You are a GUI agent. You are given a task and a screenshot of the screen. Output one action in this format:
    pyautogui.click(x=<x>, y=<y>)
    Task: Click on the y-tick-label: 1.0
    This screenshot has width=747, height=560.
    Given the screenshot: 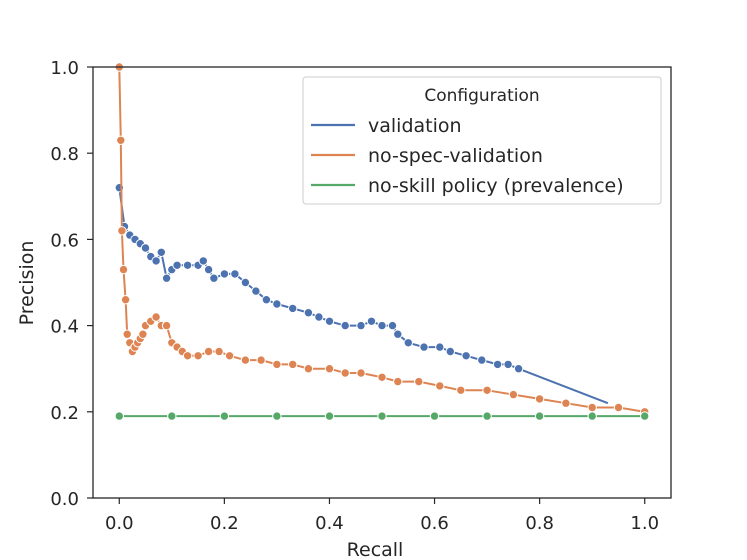 What is the action you would take?
    pyautogui.click(x=64, y=68)
    